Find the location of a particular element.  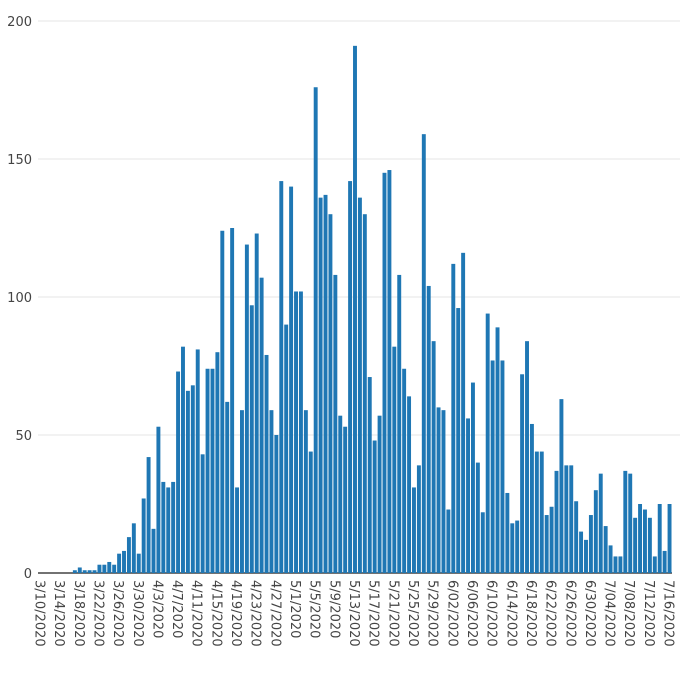

x-tick-label: 6/22/2020 is located at coordinates (550, 613).